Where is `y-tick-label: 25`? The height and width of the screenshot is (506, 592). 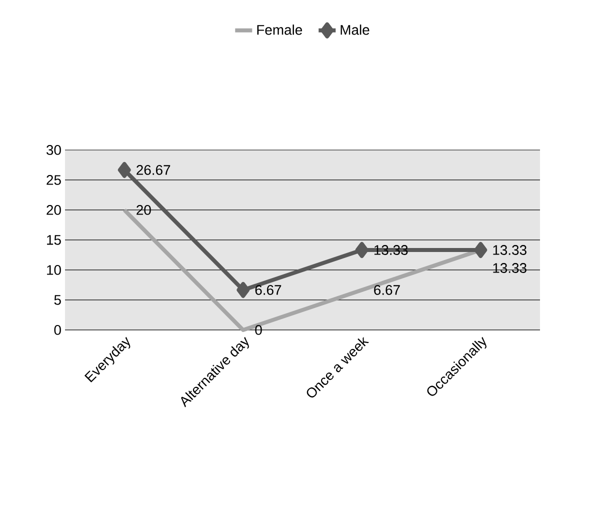 y-tick-label: 25 is located at coordinates (53, 180).